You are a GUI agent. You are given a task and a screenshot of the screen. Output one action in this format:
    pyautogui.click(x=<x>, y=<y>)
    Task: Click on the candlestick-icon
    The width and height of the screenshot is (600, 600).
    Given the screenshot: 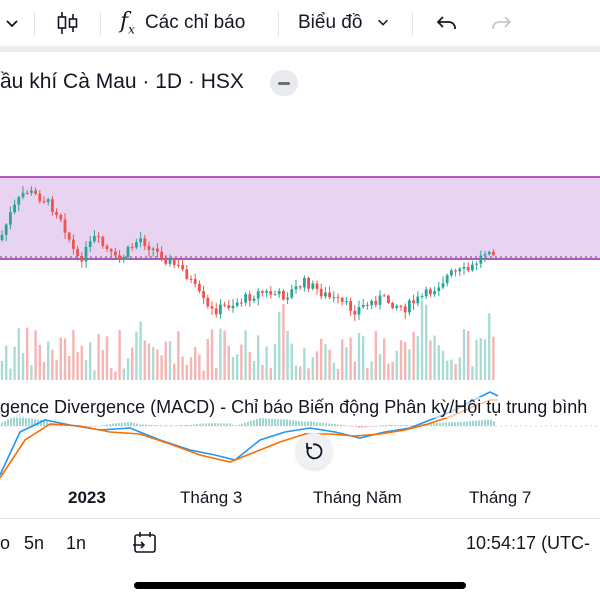 What is the action you would take?
    pyautogui.click(x=68, y=23)
    